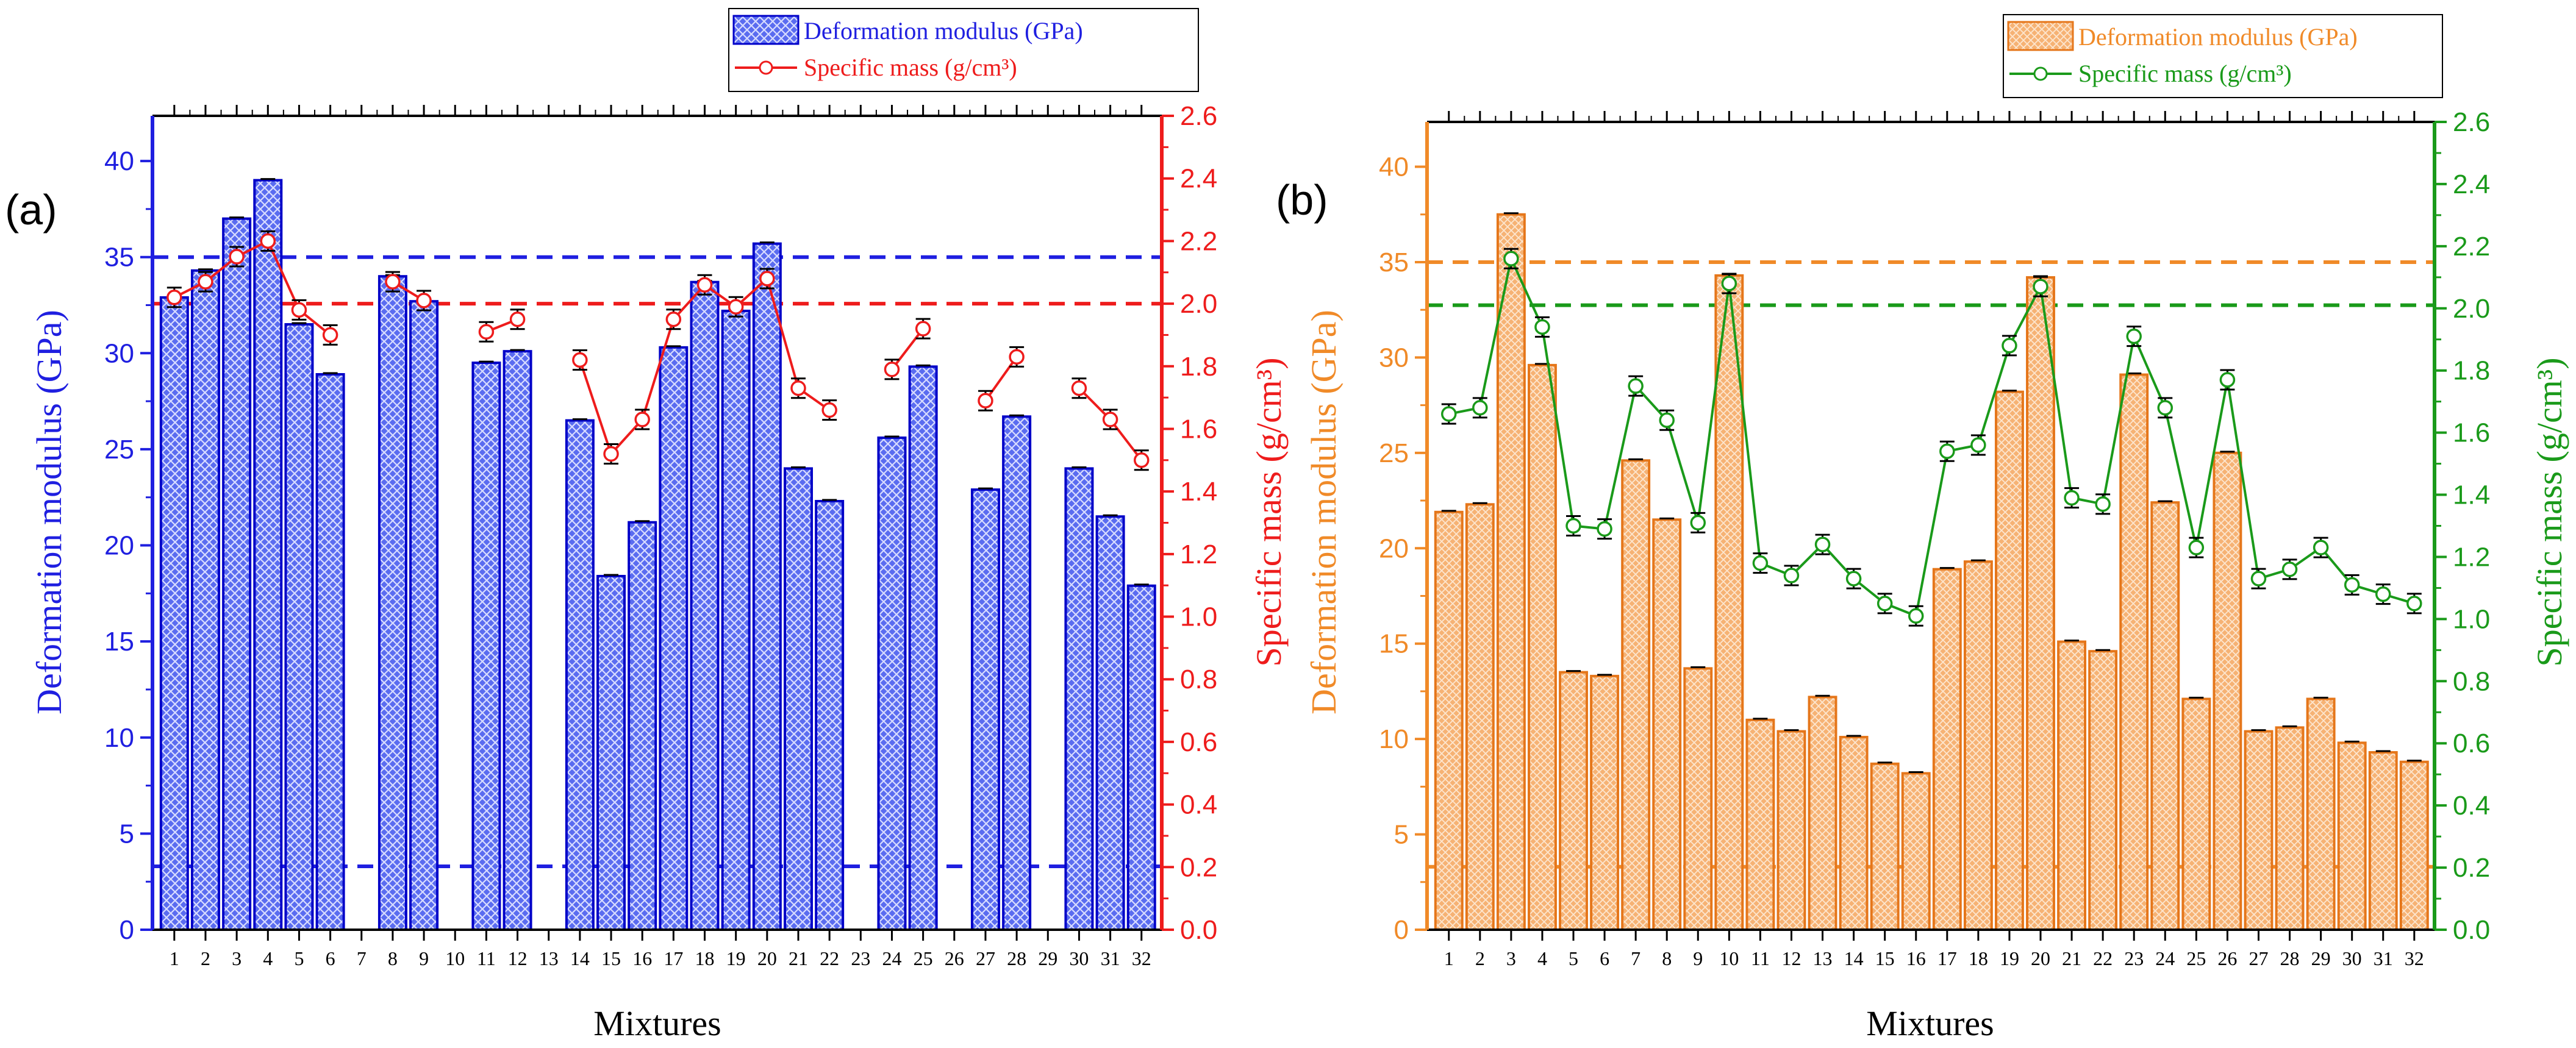  I want to click on b-legend-box, so click(2223, 56).